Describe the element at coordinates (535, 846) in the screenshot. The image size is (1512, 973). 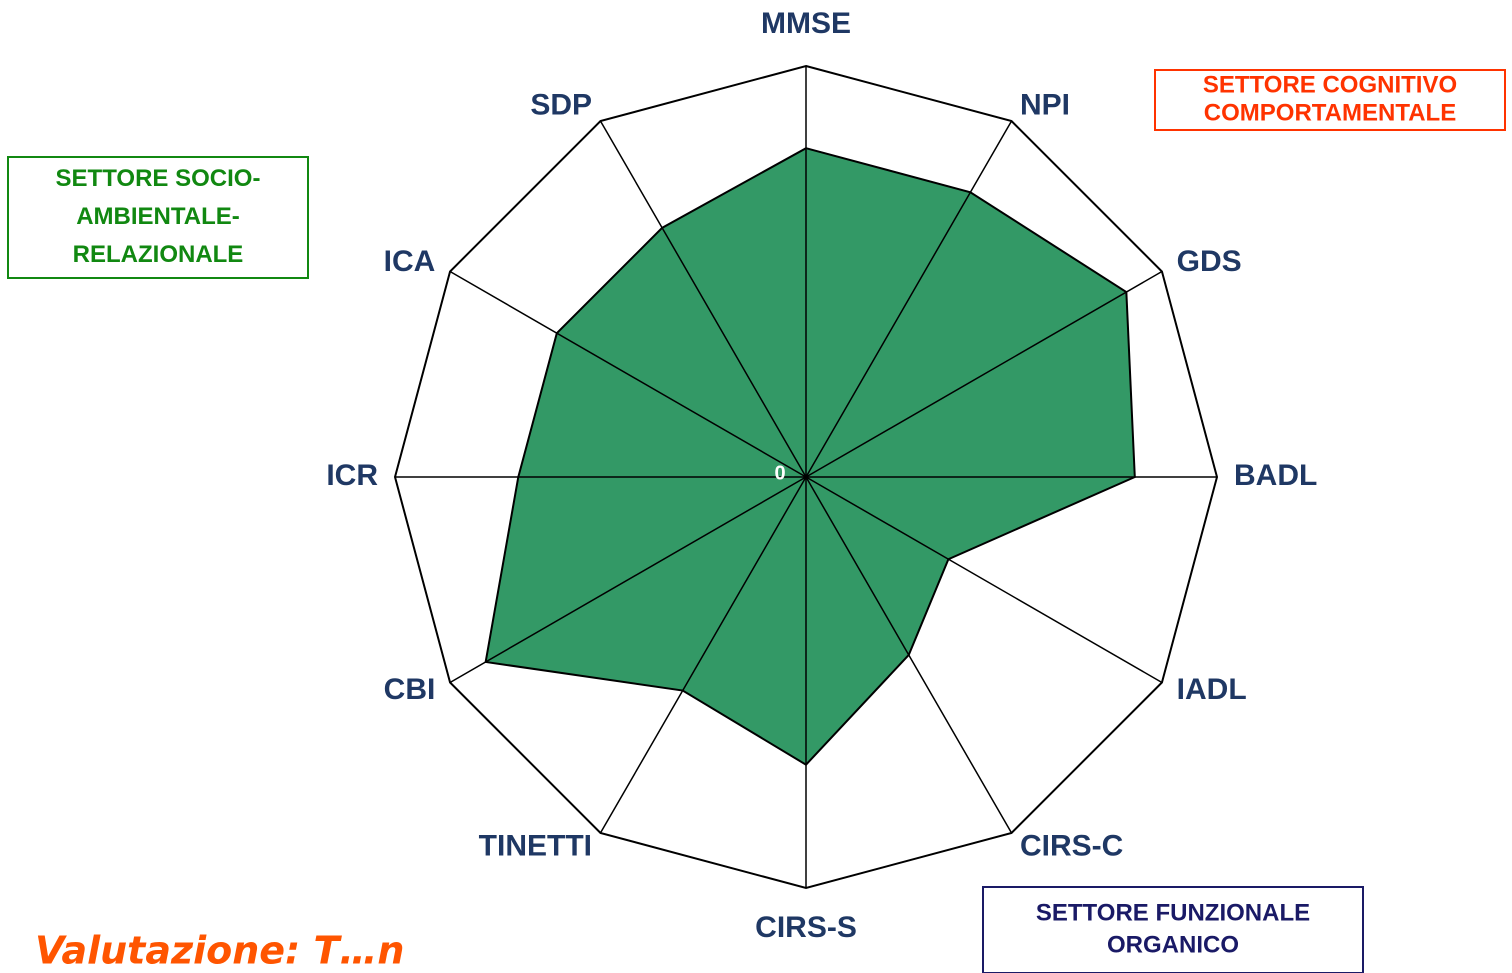
I see `axis-label: TINETTI` at that location.